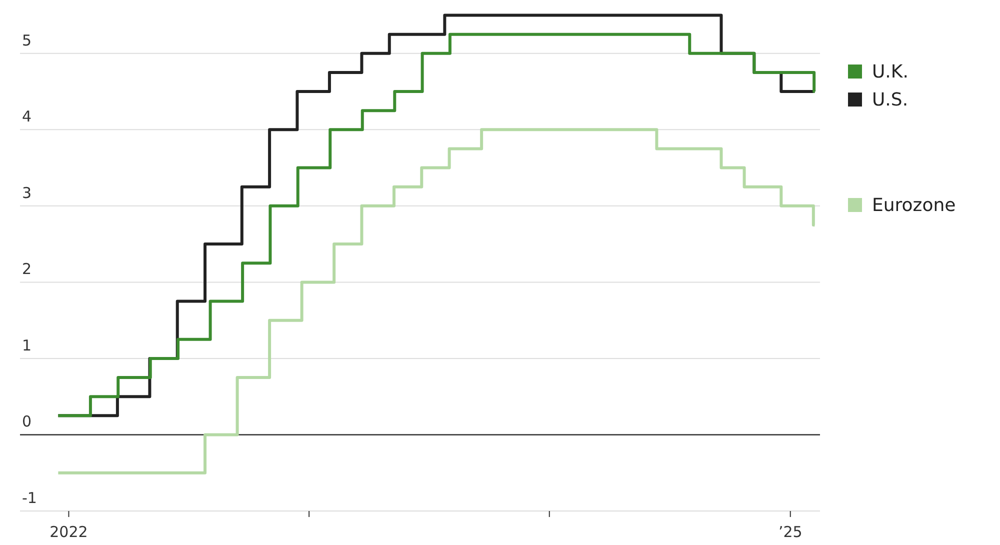  Describe the element at coordinates (890, 100) in the screenshot. I see `legend-label: U.S.` at that location.